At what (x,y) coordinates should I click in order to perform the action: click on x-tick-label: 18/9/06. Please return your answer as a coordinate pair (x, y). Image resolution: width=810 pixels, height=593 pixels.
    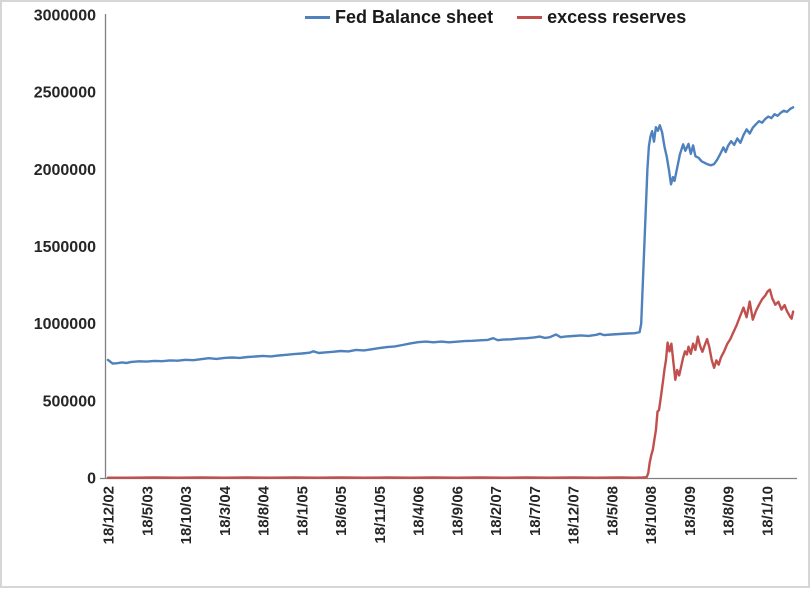
    Looking at the image, I should click on (457, 511).